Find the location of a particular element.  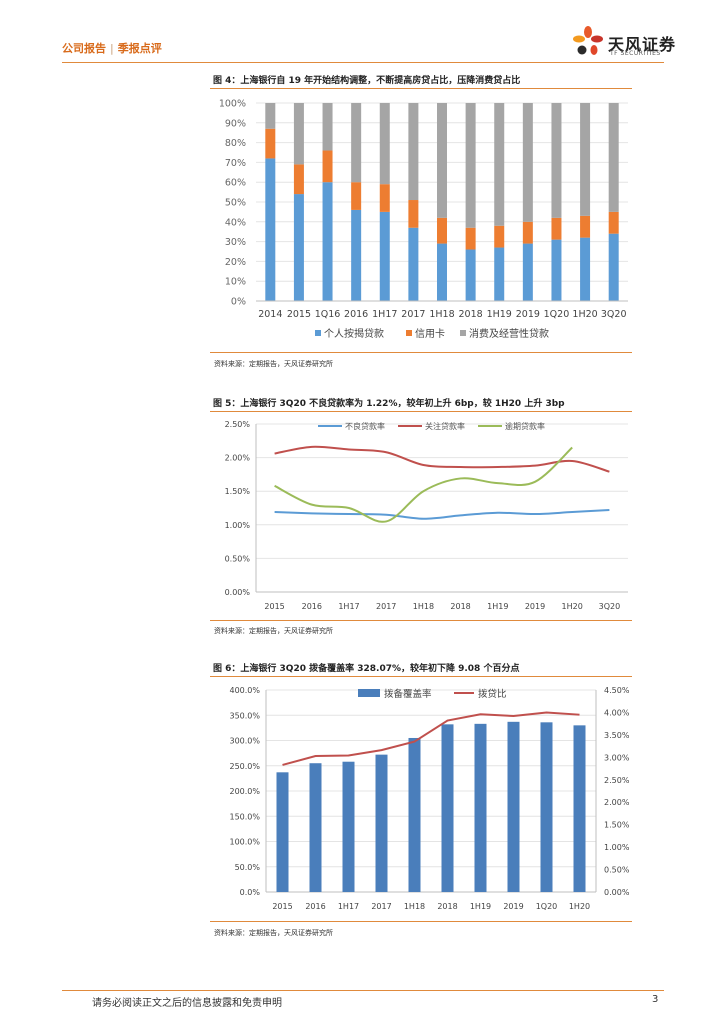

figure-4-title: 图 4：上海银行自 19 年开始结构调整，不断提高房贷占比，压降消费贷占比 is located at coordinates (367, 81).